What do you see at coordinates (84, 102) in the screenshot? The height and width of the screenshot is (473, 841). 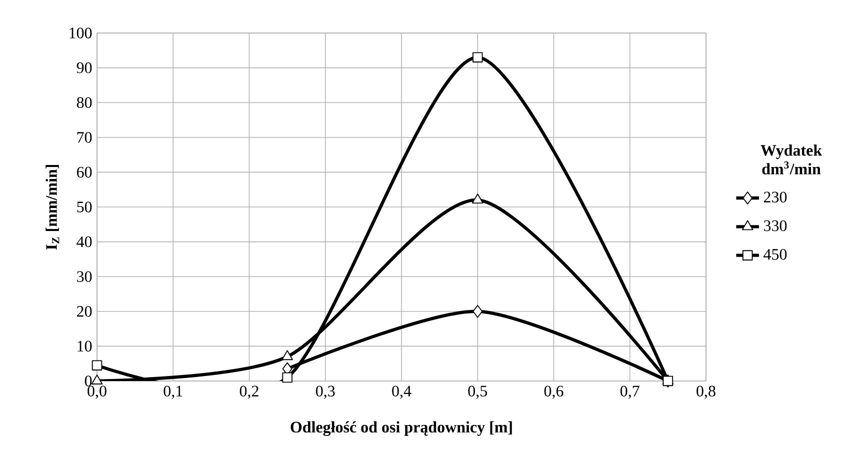 I see `y-tick-label: 80` at bounding box center [84, 102].